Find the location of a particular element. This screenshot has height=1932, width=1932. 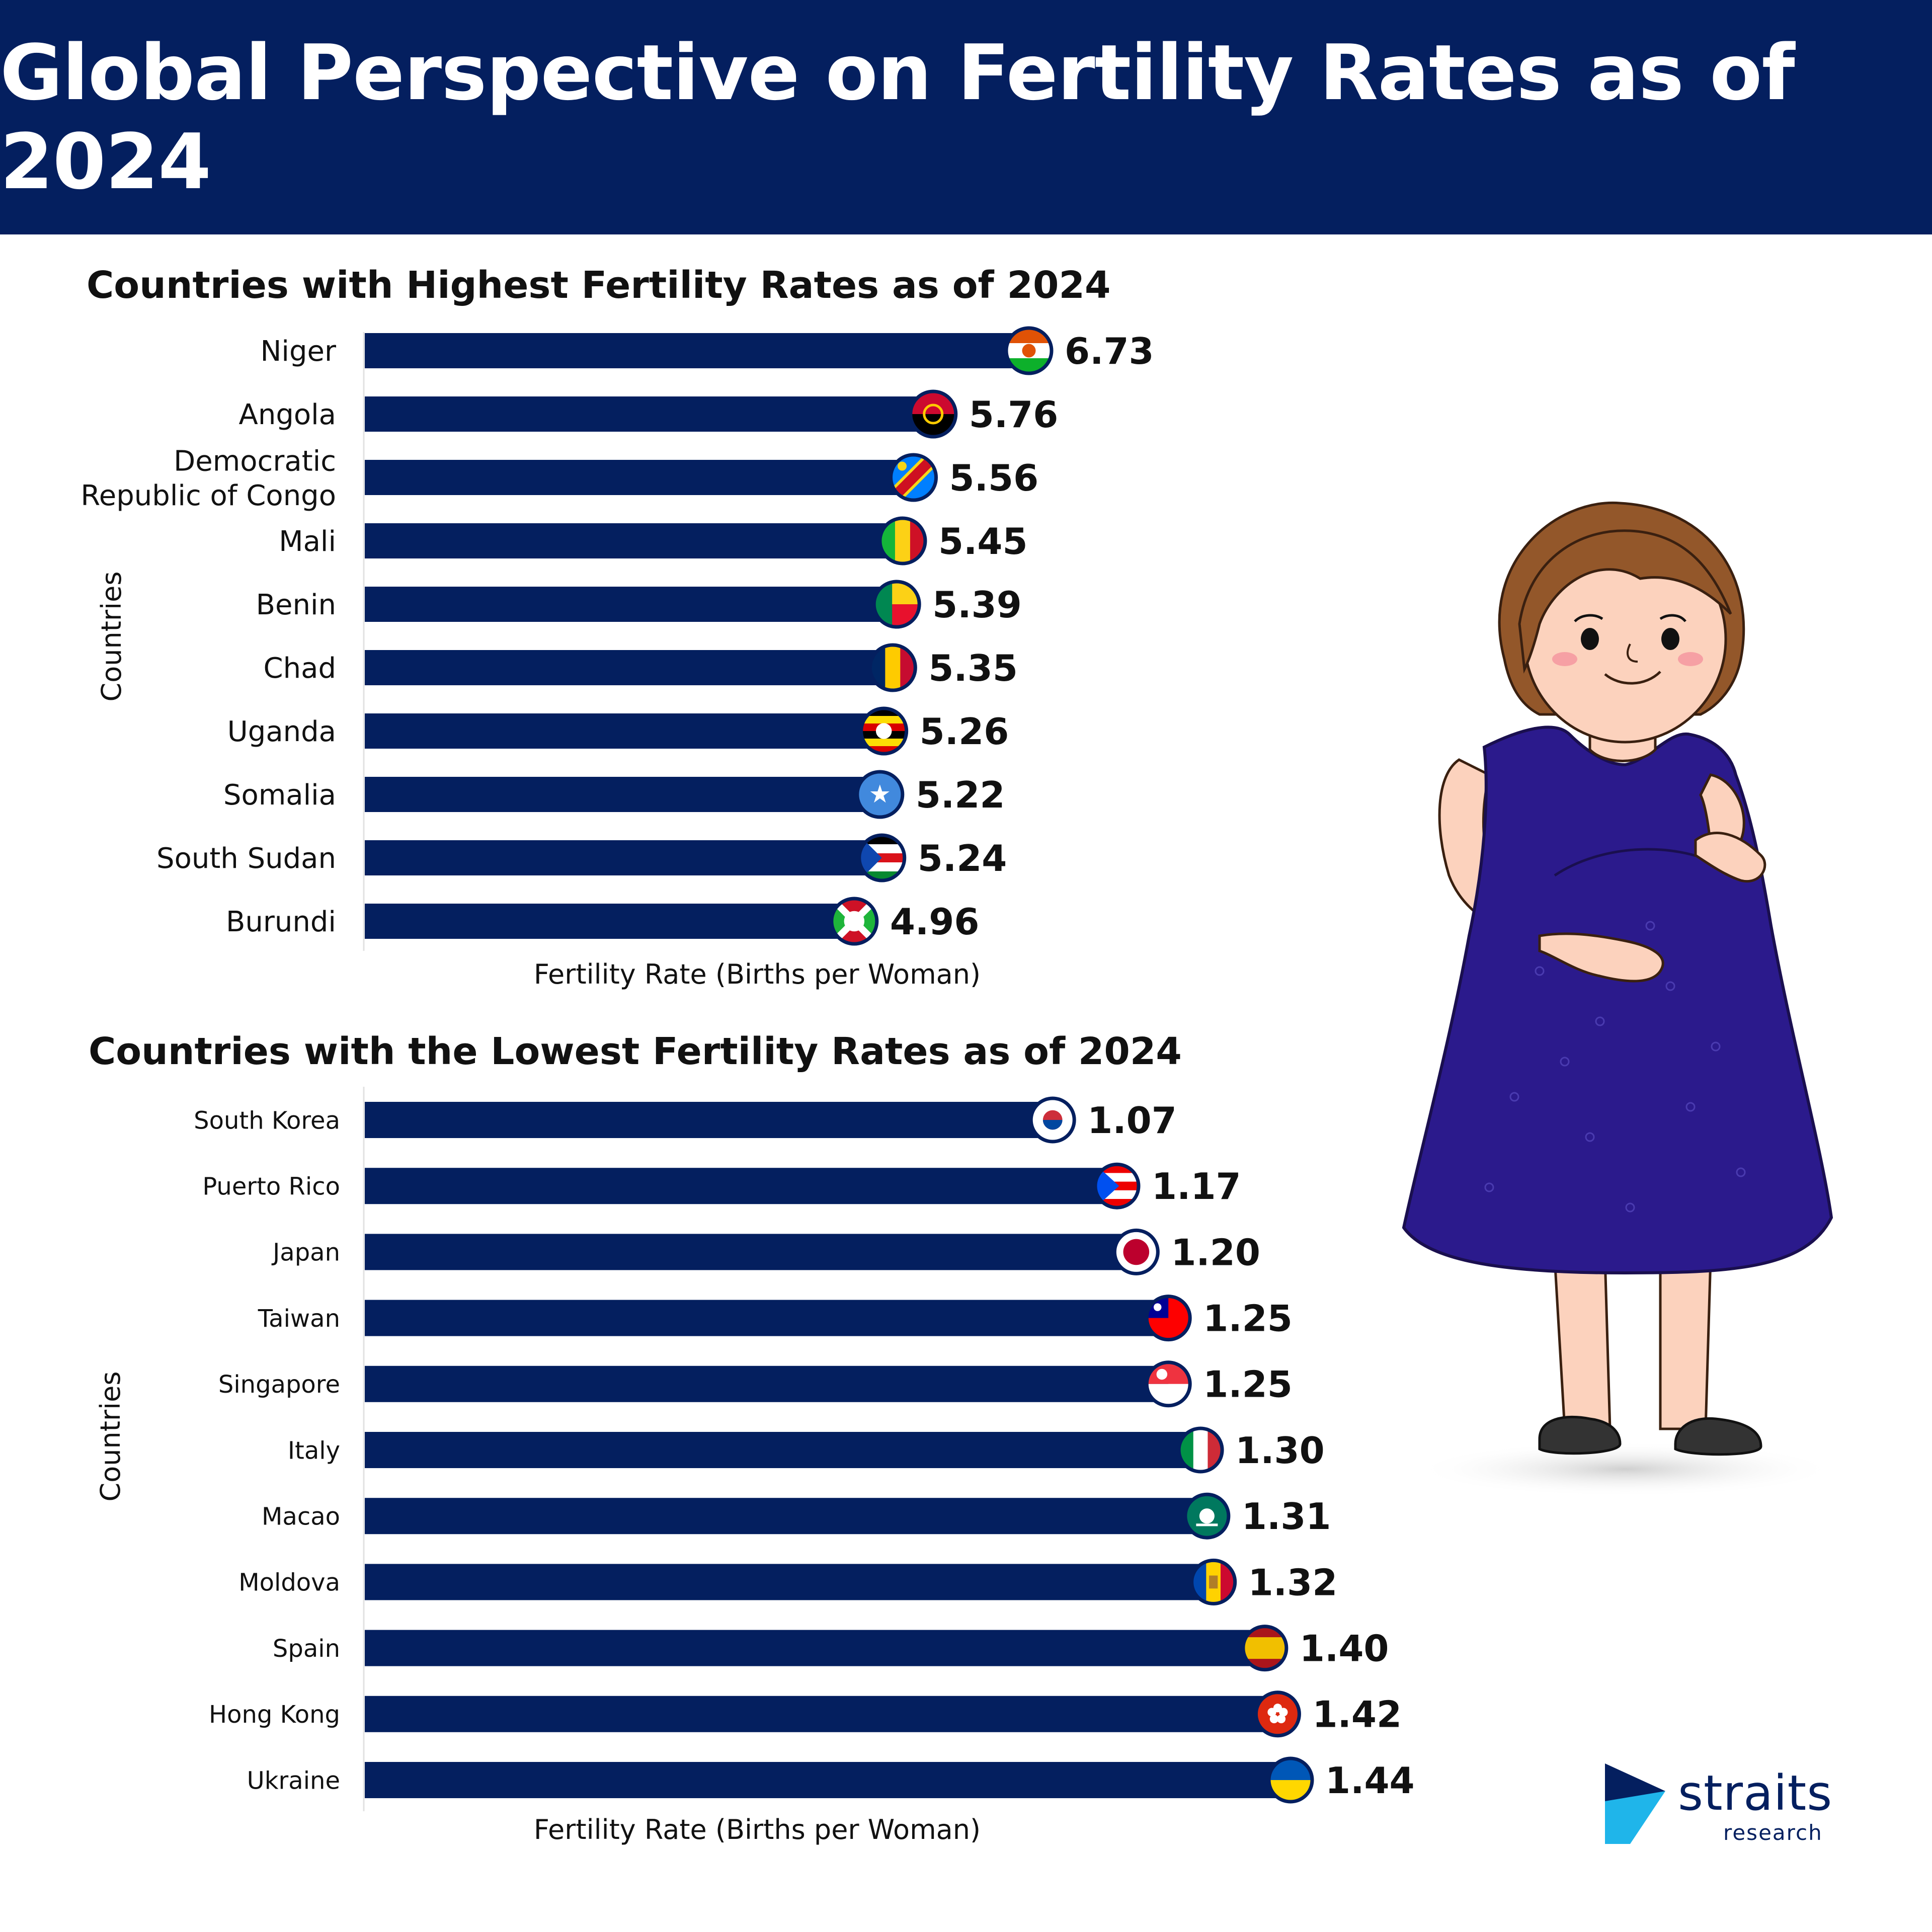

category-label: Macao is located at coordinates (301, 1516).